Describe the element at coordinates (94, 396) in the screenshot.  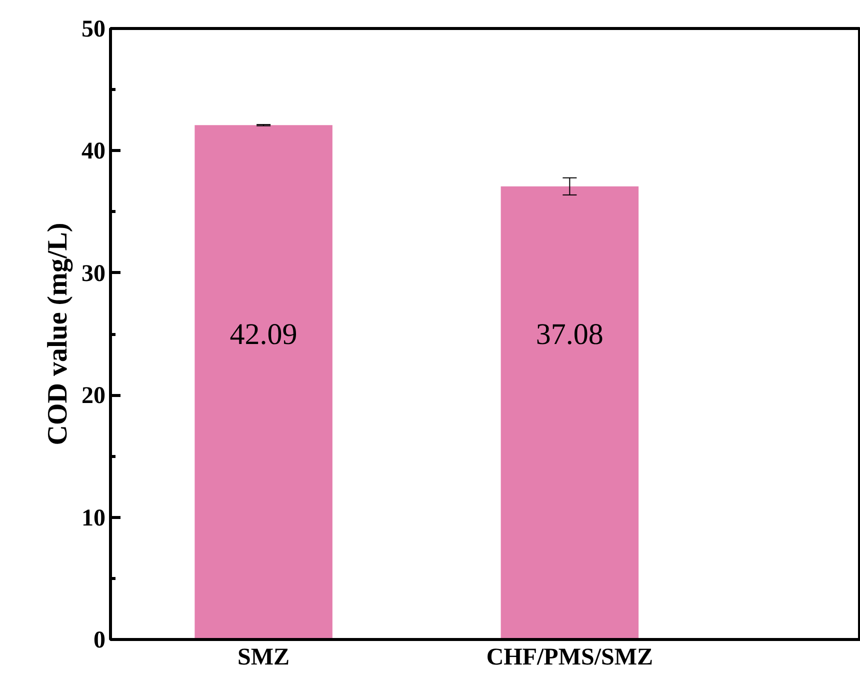
I see `y-tick-label: 20` at that location.